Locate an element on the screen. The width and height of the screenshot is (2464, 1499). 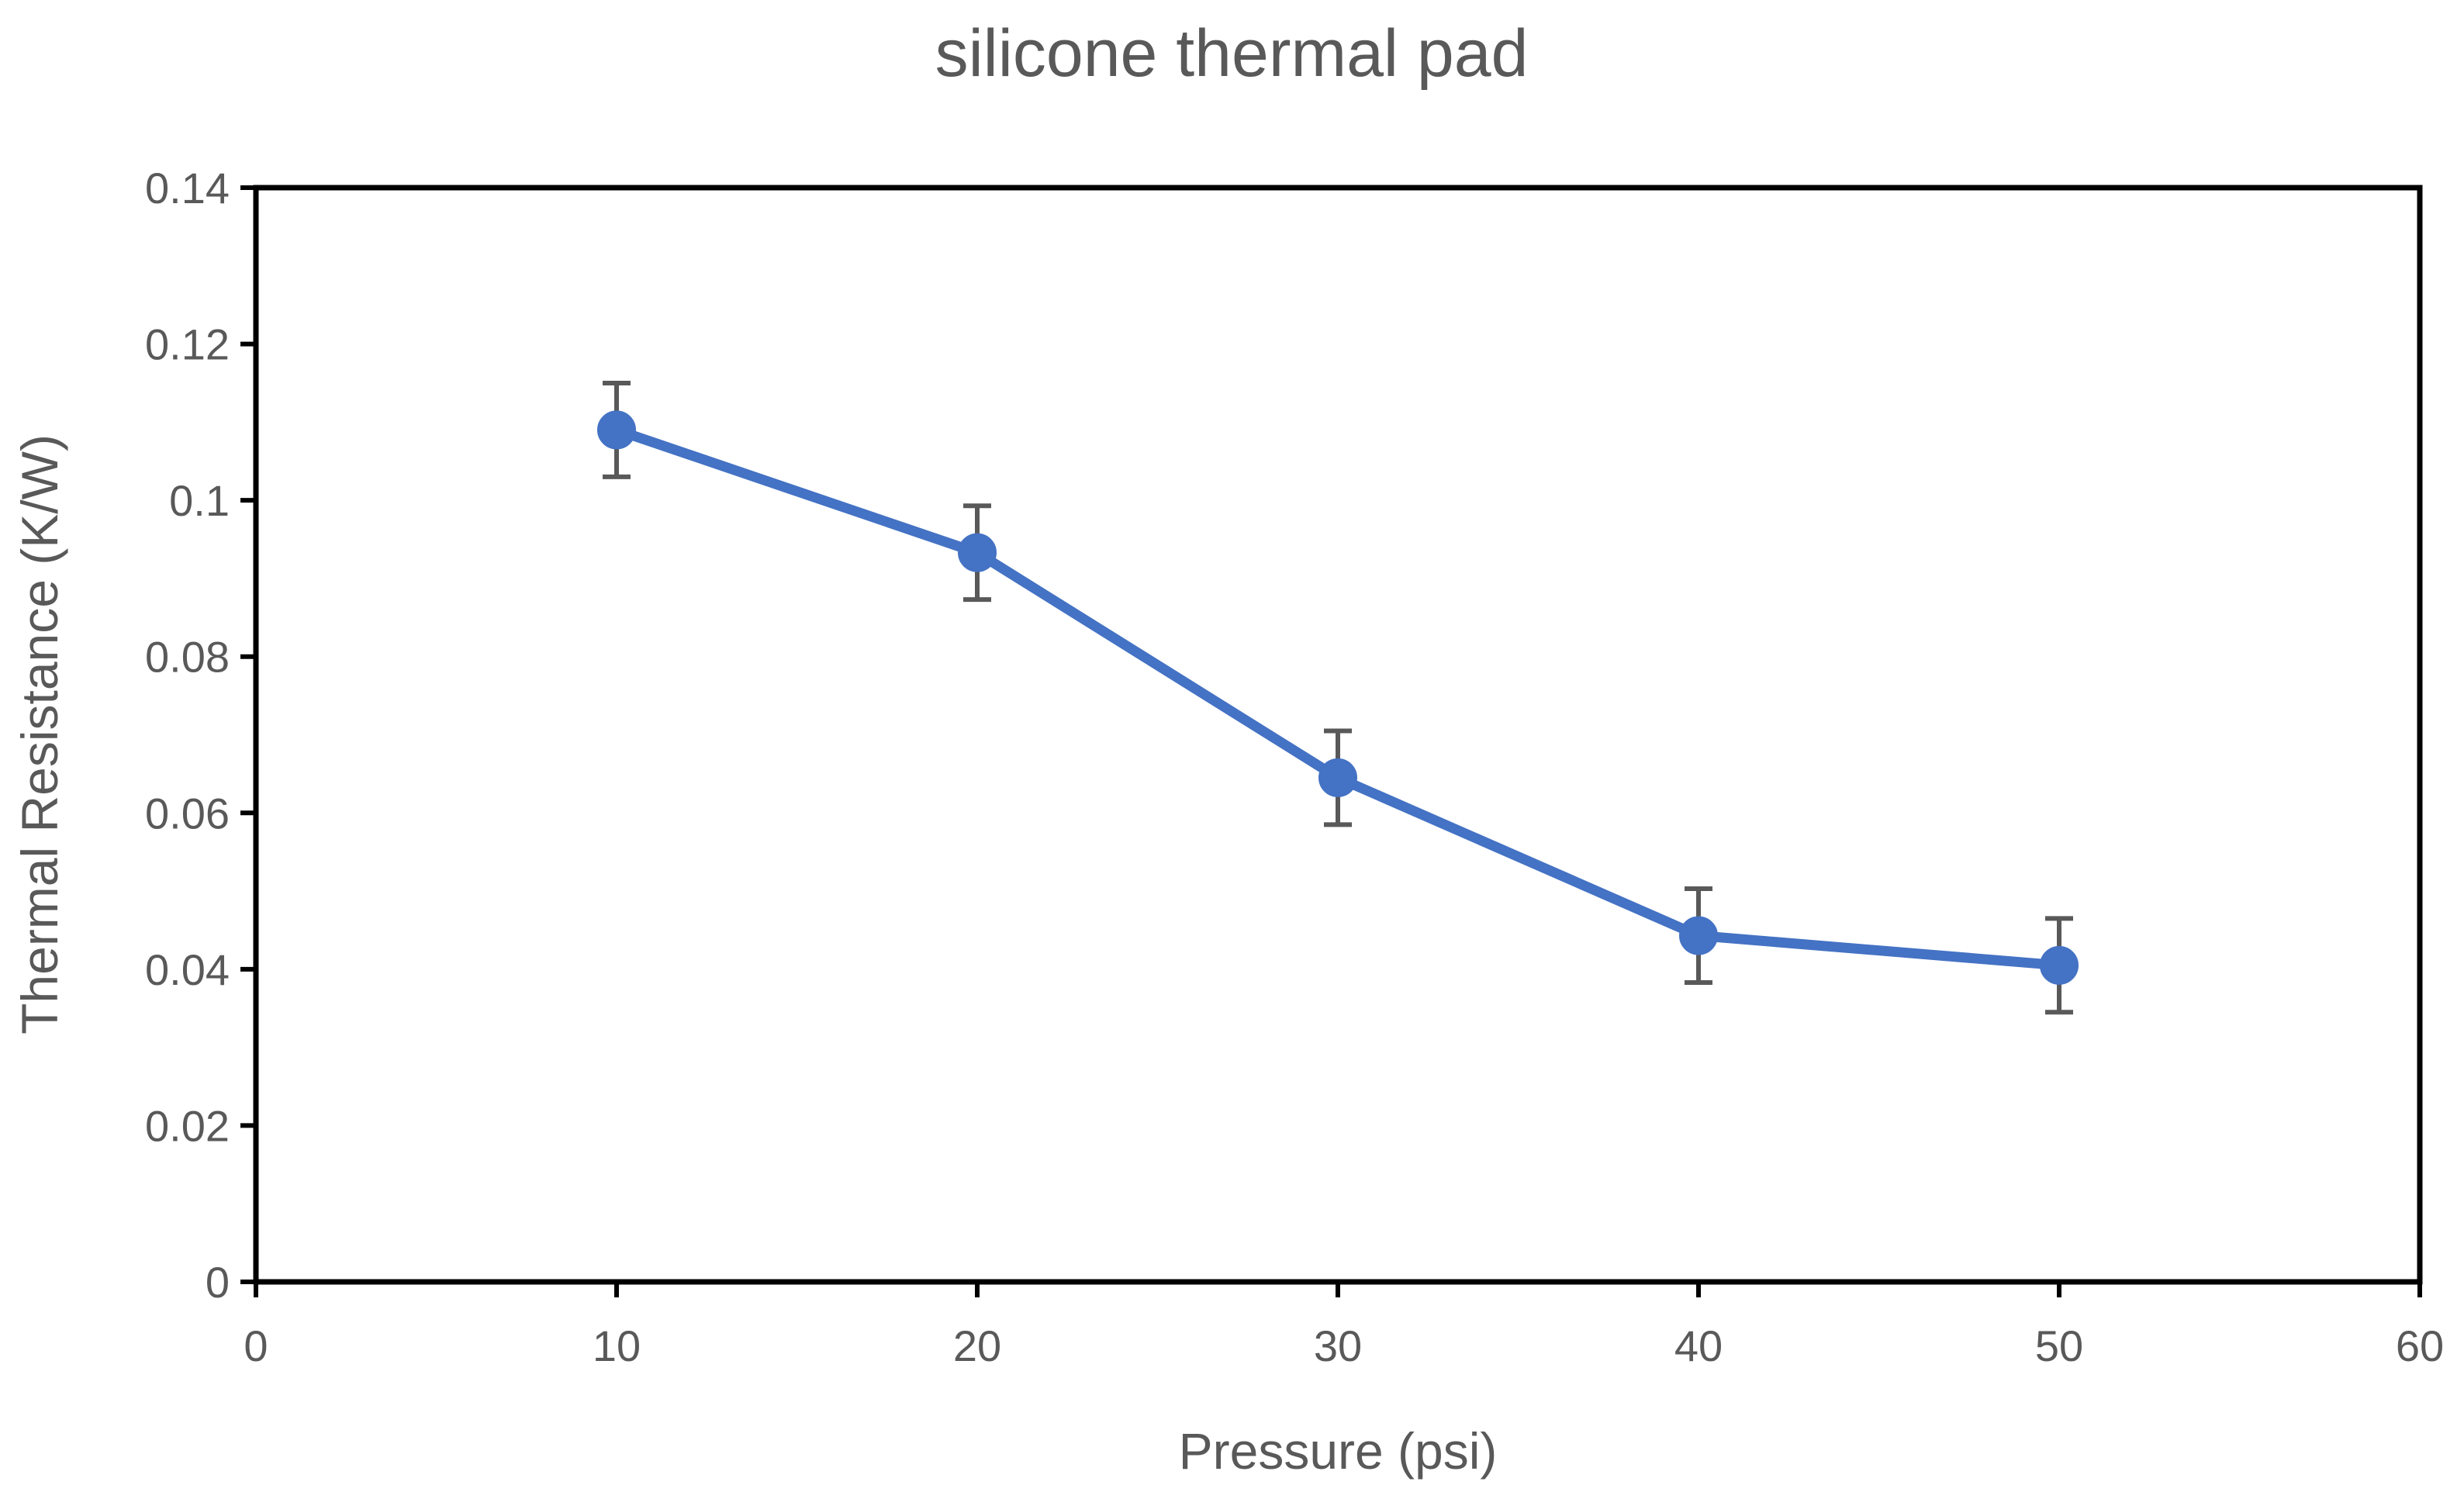
x-tick-label: 20 is located at coordinates (977, 1345).